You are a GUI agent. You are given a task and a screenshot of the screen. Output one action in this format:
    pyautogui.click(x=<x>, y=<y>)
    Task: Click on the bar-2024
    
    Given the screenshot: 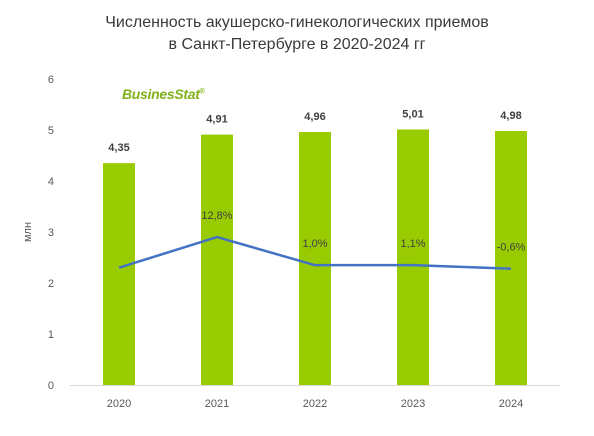 What is the action you would take?
    pyautogui.click(x=511, y=258)
    